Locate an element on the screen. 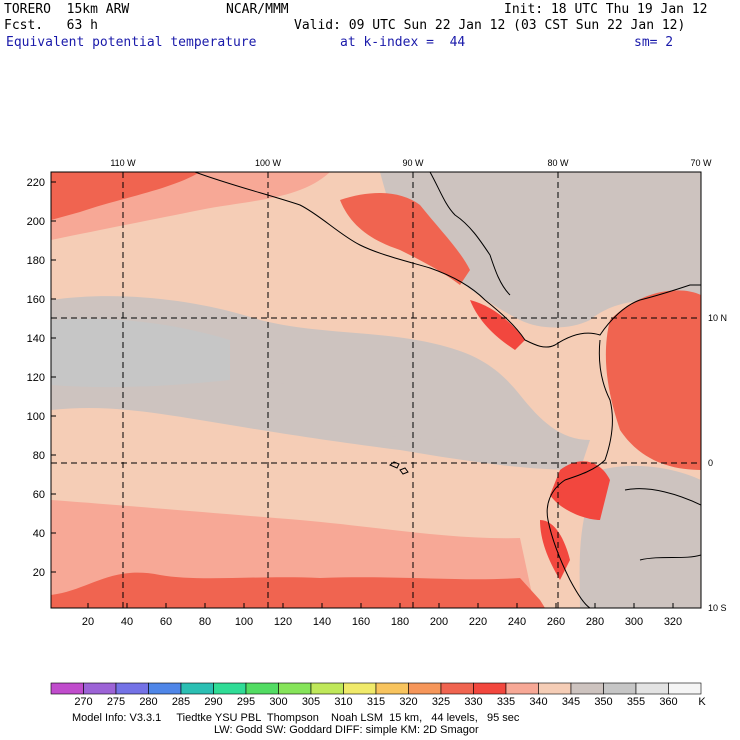 The image size is (740, 740). colorbar-label: 345 is located at coordinates (571, 702).